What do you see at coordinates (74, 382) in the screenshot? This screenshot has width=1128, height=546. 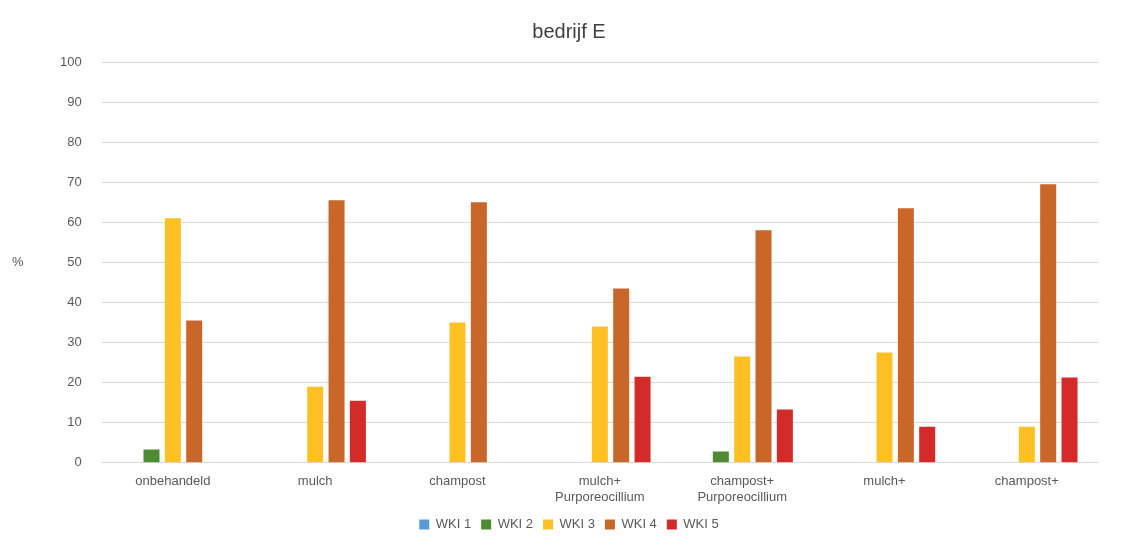 I see `y-tick-label: 20` at bounding box center [74, 382].